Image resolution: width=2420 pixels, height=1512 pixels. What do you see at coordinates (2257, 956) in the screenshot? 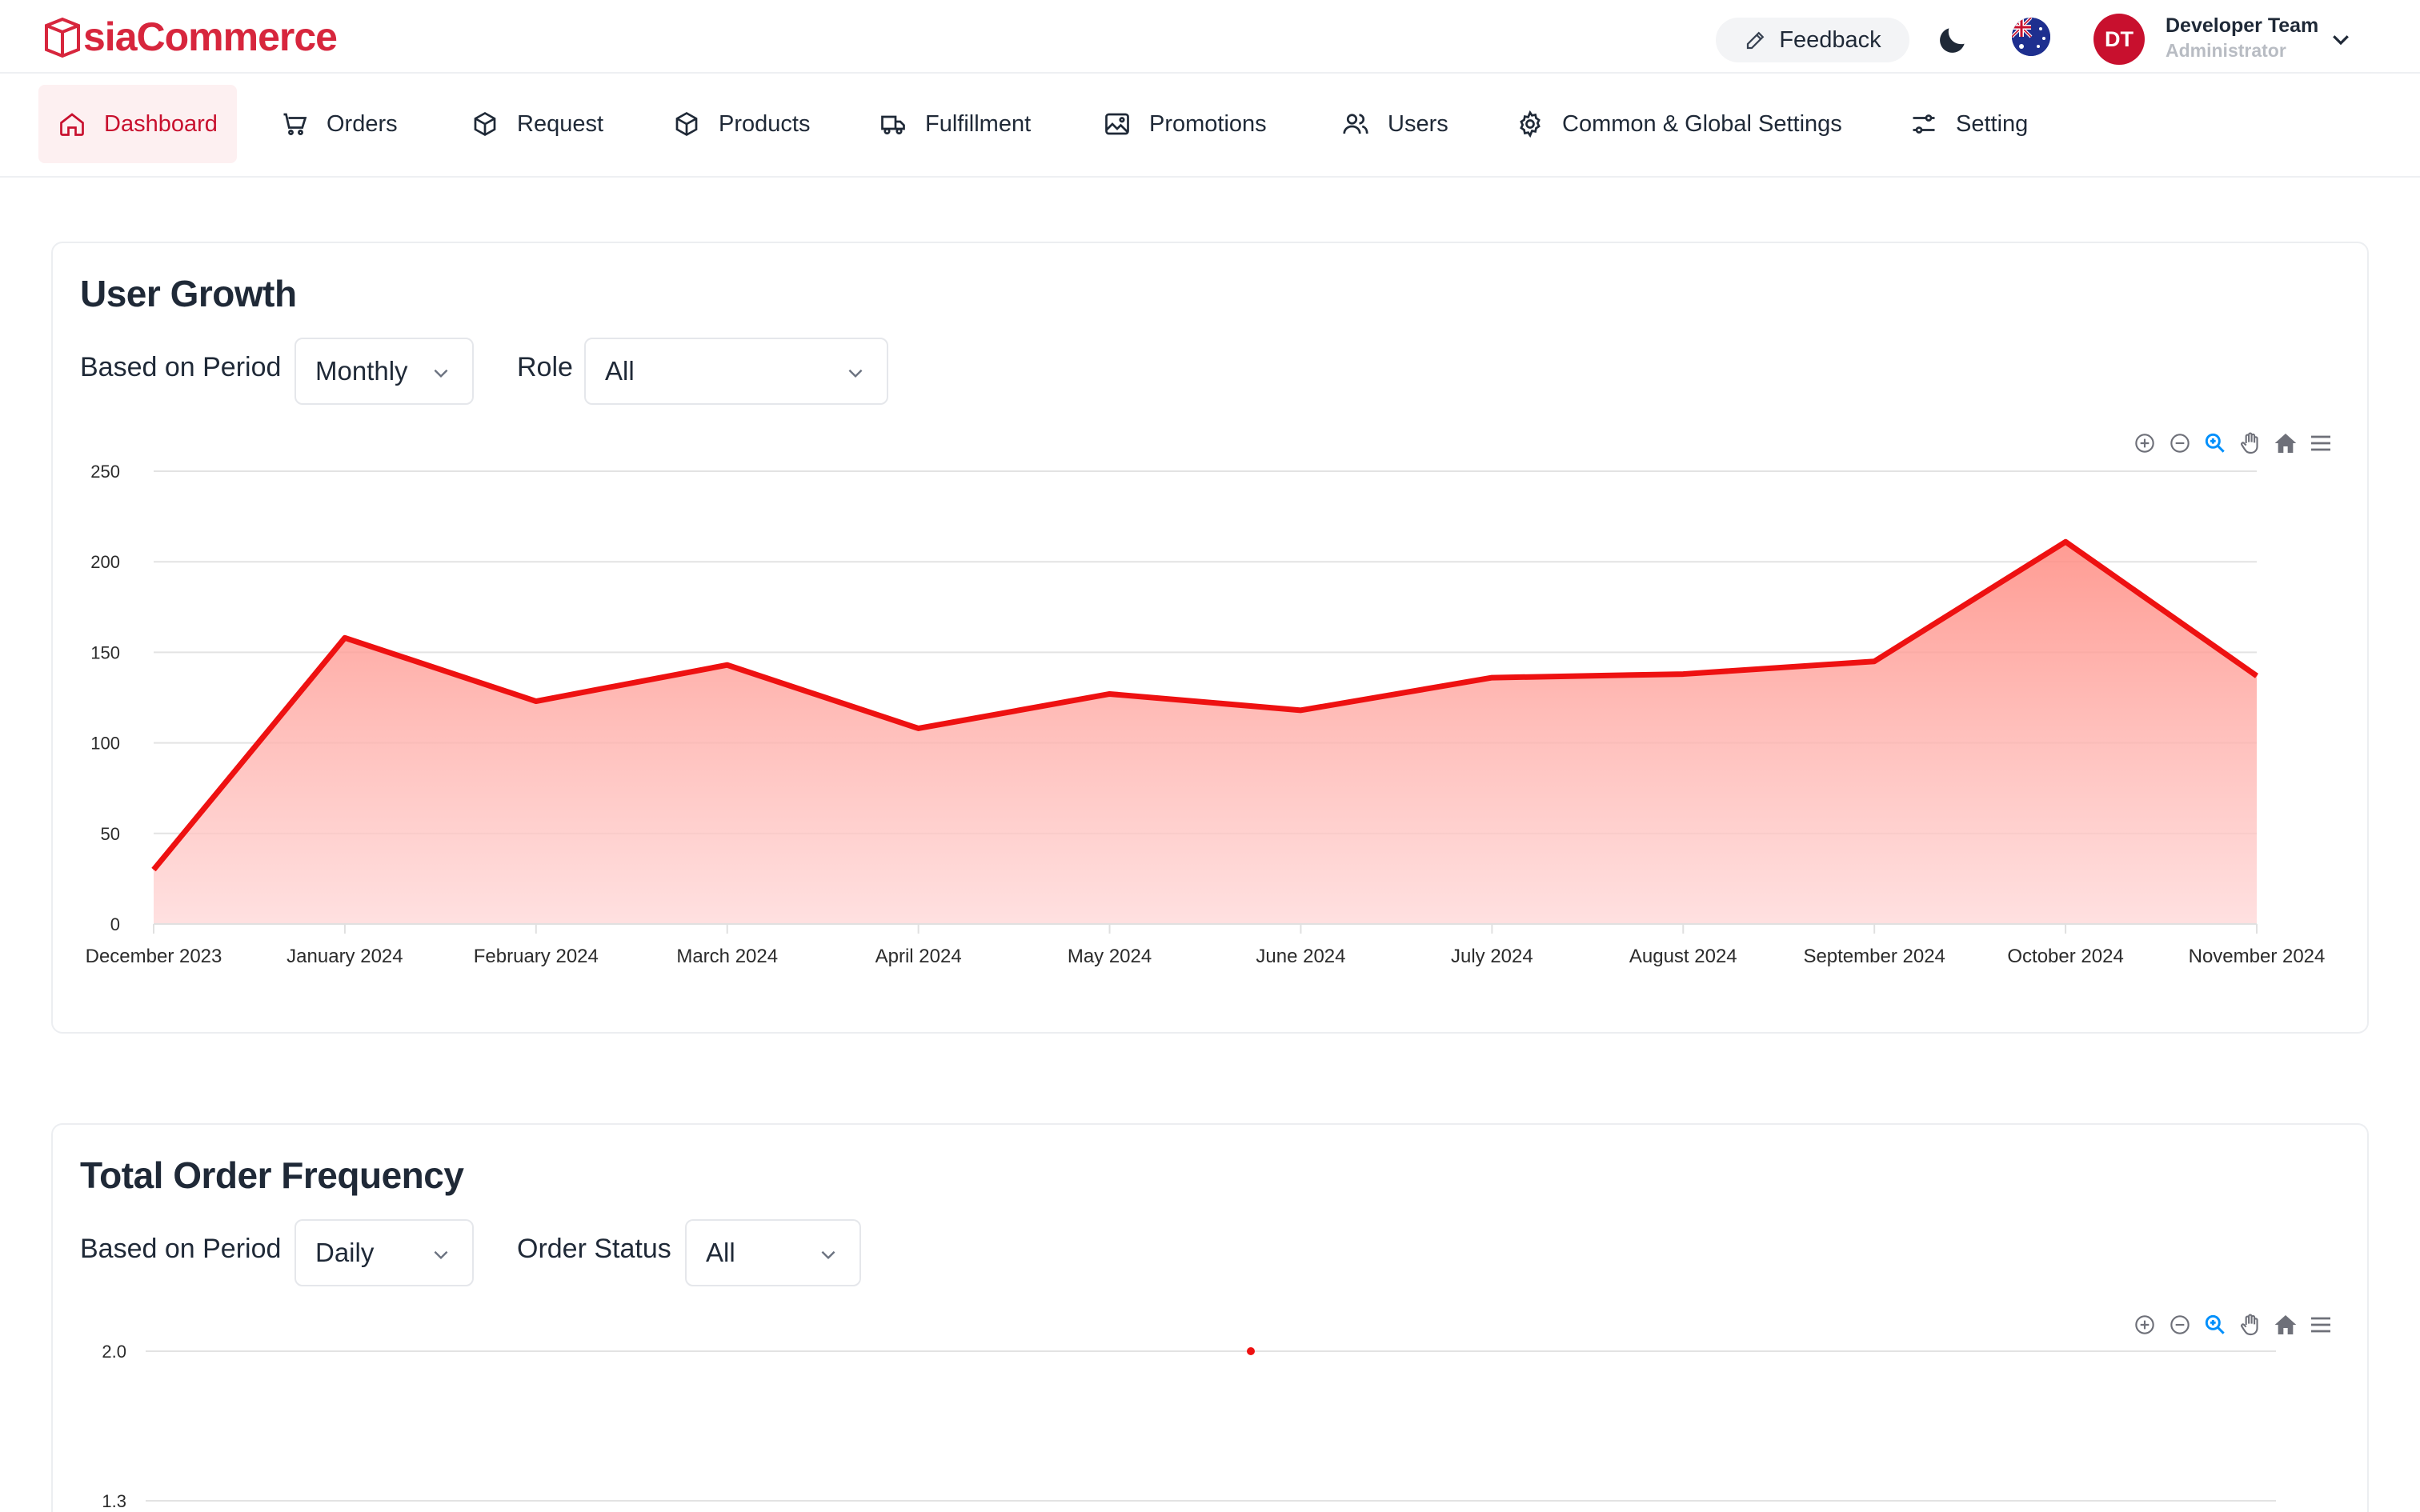
I see `x-tick-label: November 2024` at bounding box center [2257, 956].